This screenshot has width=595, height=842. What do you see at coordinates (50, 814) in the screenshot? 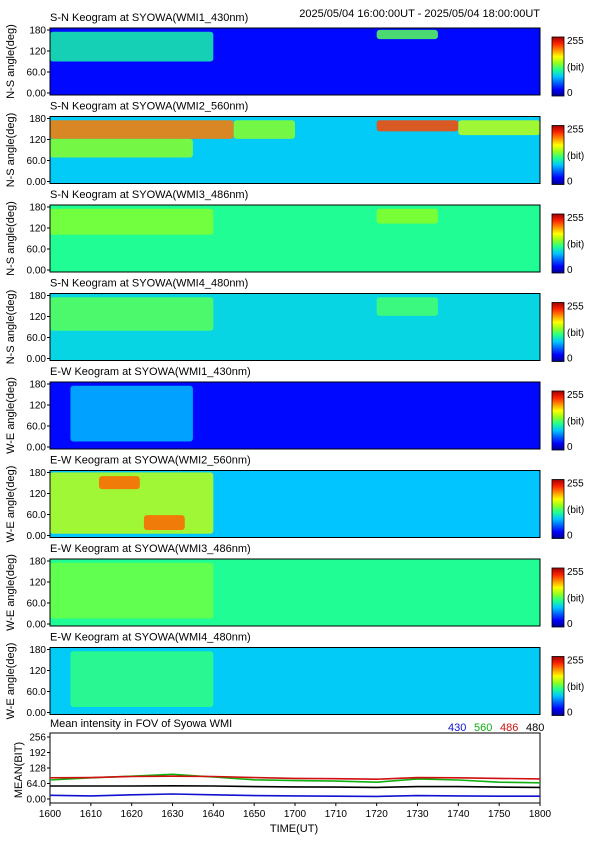
I see `mean-x-tick-label: 1600` at bounding box center [50, 814].